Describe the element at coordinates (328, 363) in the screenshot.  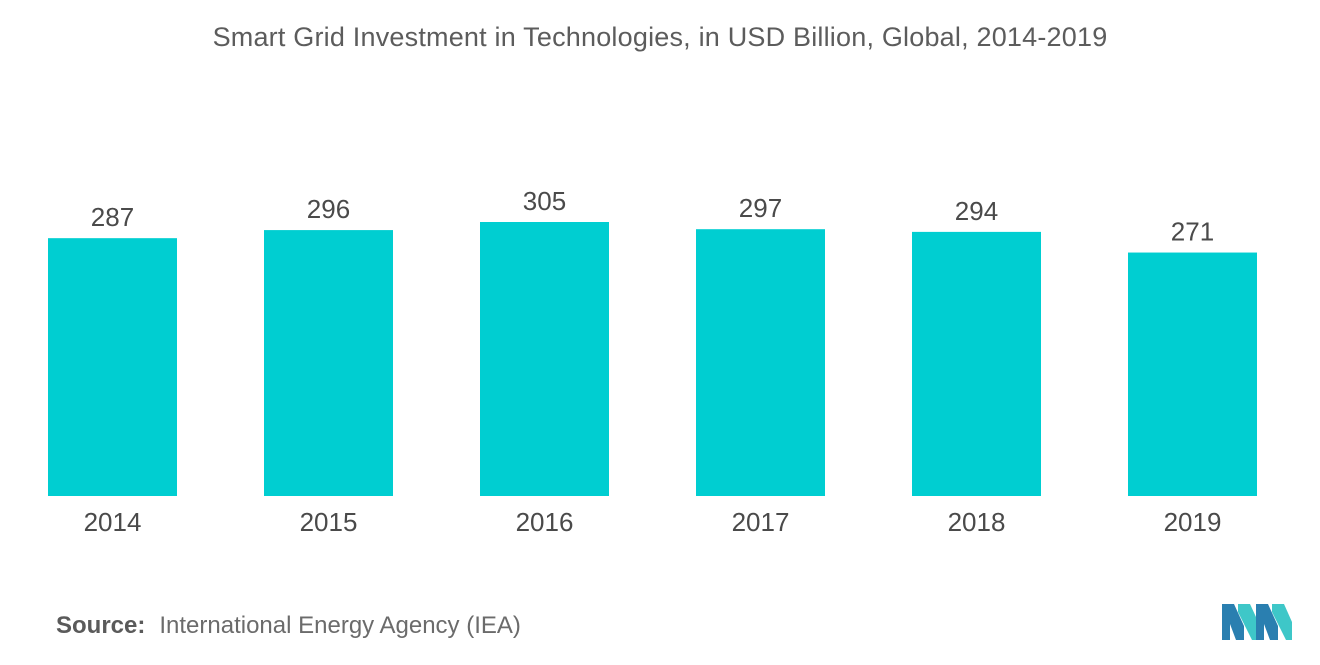
I see `bar-2015` at that location.